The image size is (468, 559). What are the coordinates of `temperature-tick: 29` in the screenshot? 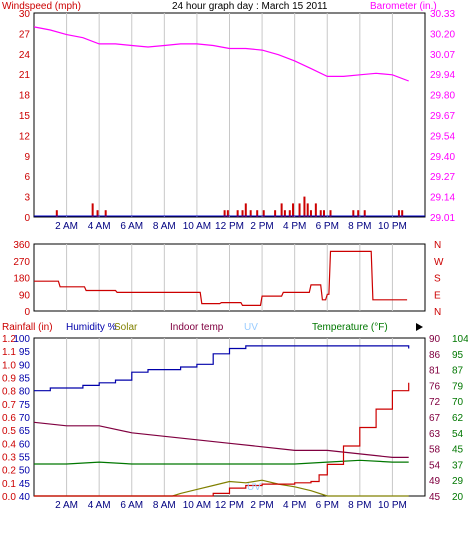 It's located at (458, 481).